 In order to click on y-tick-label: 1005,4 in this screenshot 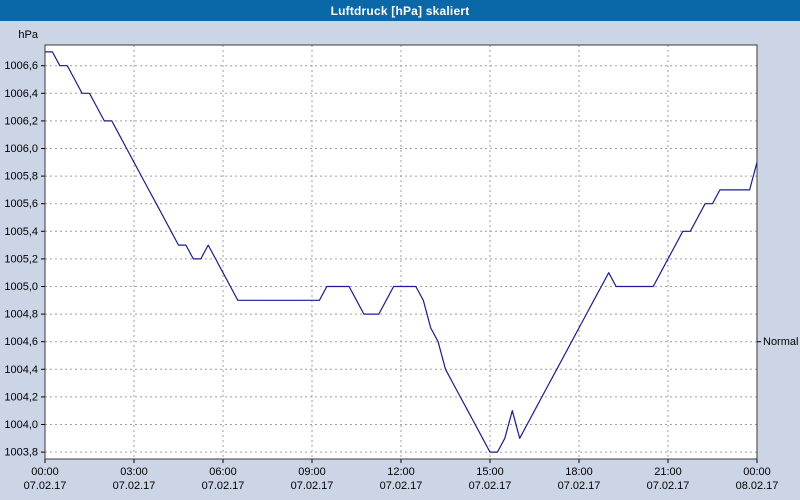, I will do `click(21, 232)`.